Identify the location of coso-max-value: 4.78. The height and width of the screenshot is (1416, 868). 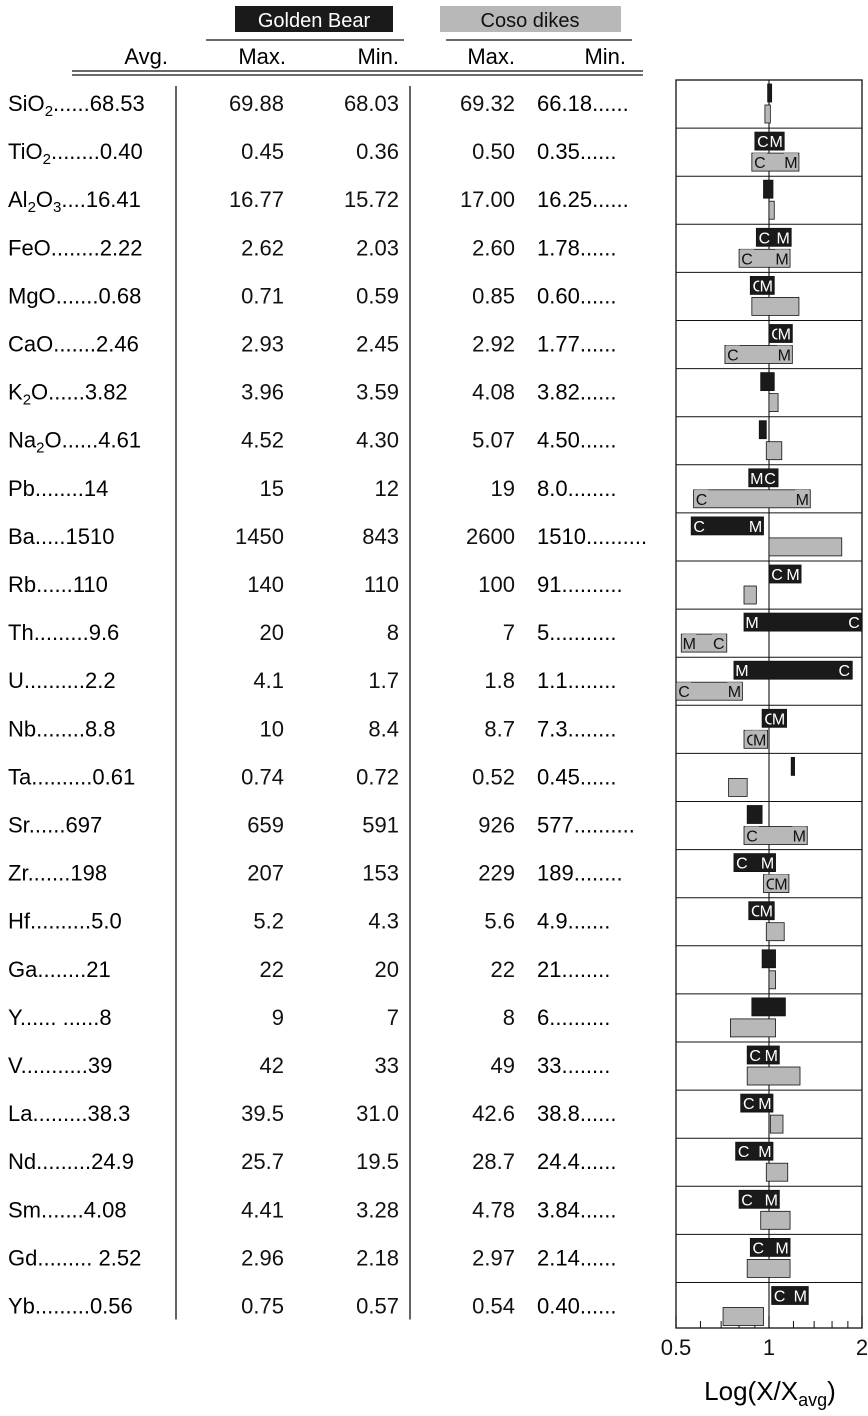
(493, 1209).